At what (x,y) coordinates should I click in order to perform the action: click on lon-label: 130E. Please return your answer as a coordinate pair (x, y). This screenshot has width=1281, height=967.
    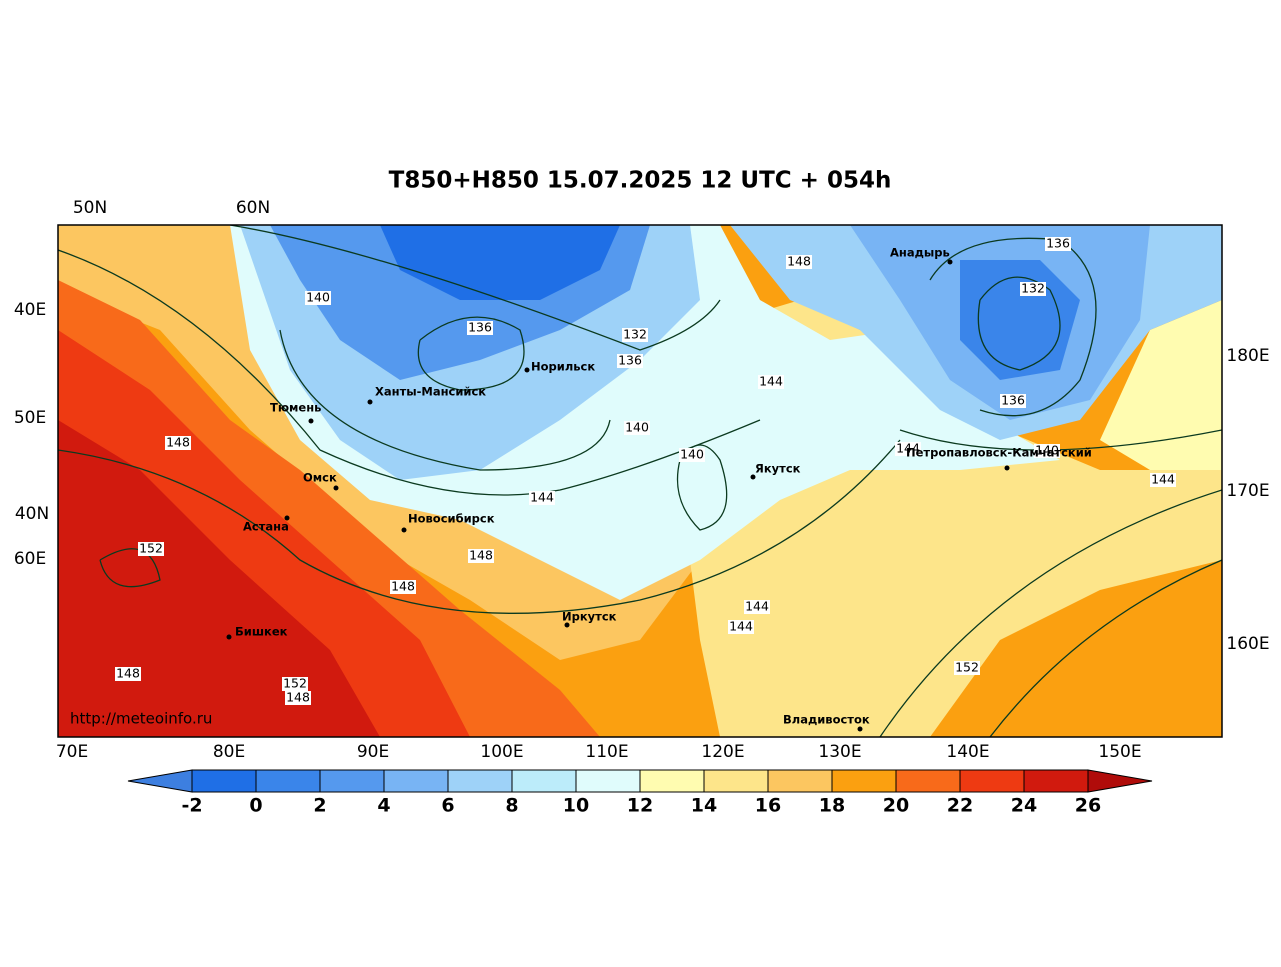
    Looking at the image, I should click on (839, 752).